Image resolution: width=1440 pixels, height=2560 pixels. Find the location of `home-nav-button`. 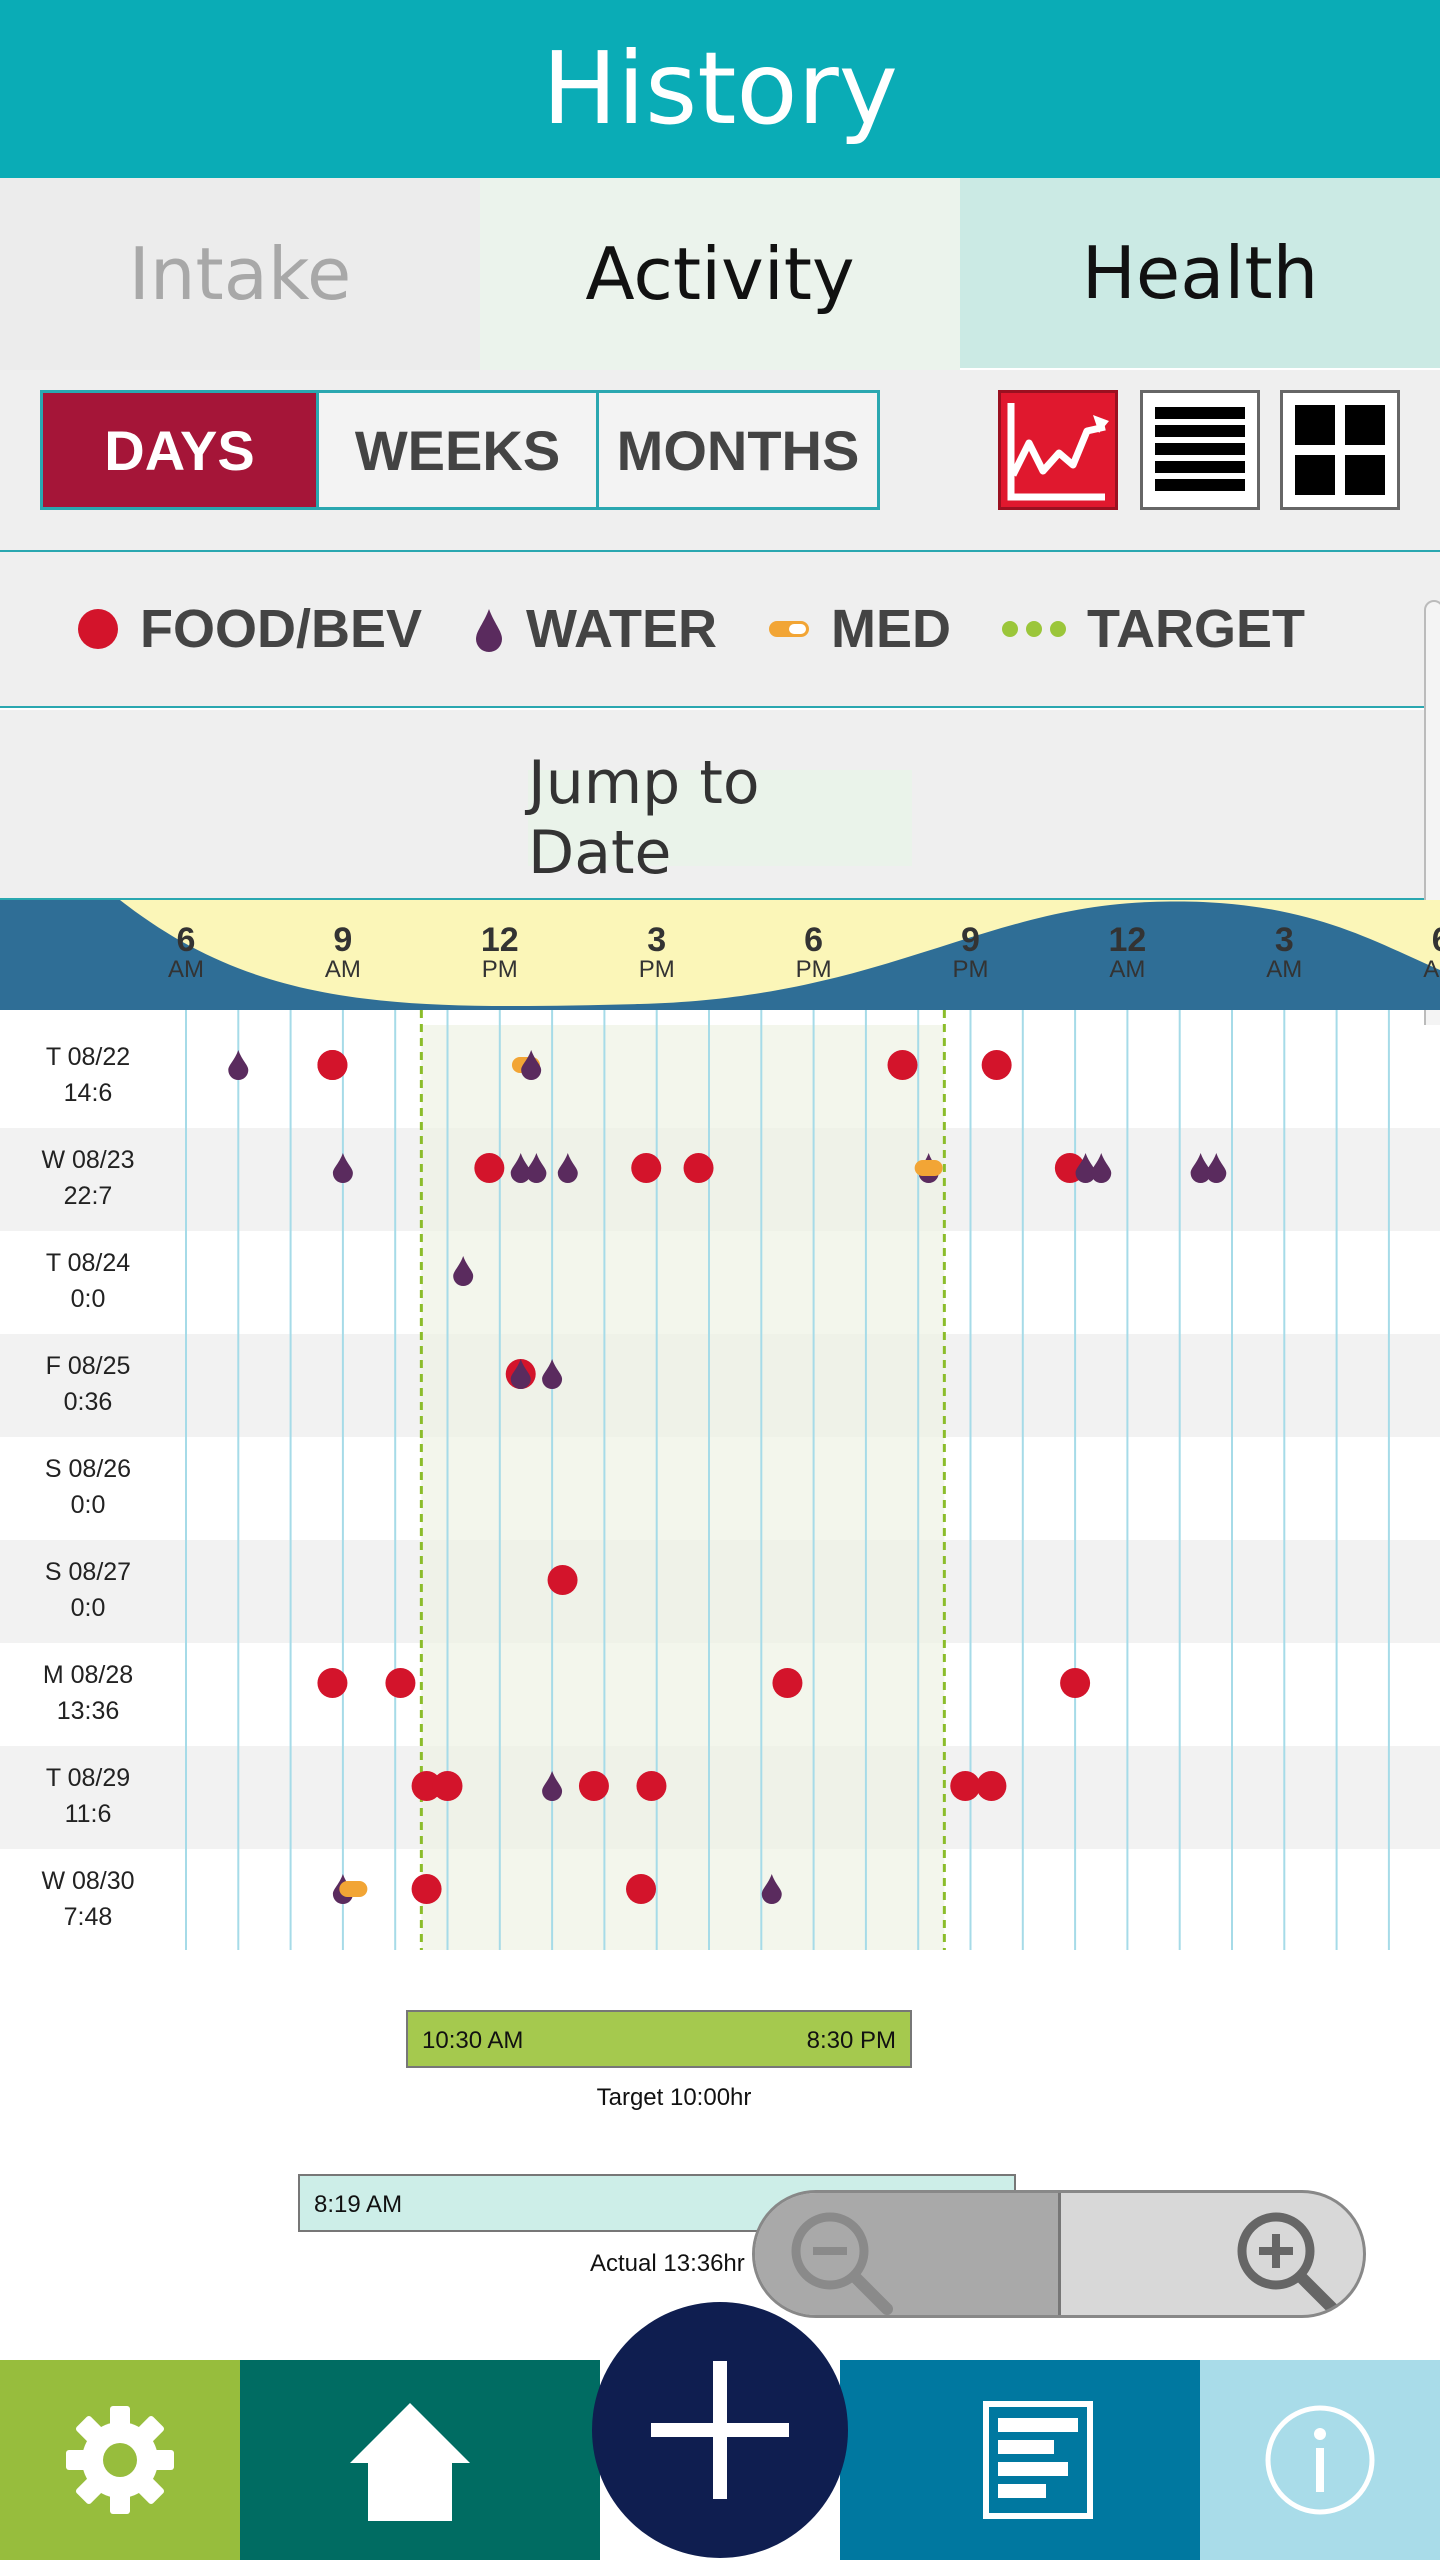

home-nav-button is located at coordinates (420, 2460).